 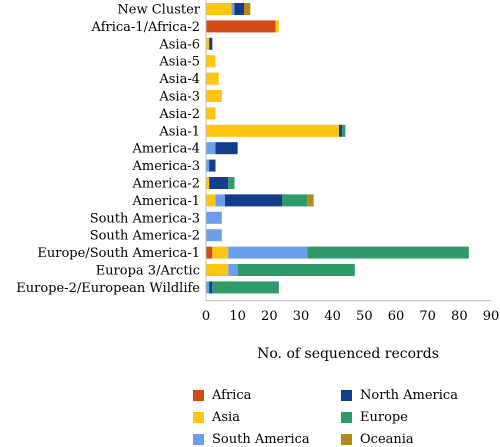 What do you see at coordinates (237, 316) in the screenshot?
I see `x-tick-label: 10` at bounding box center [237, 316].